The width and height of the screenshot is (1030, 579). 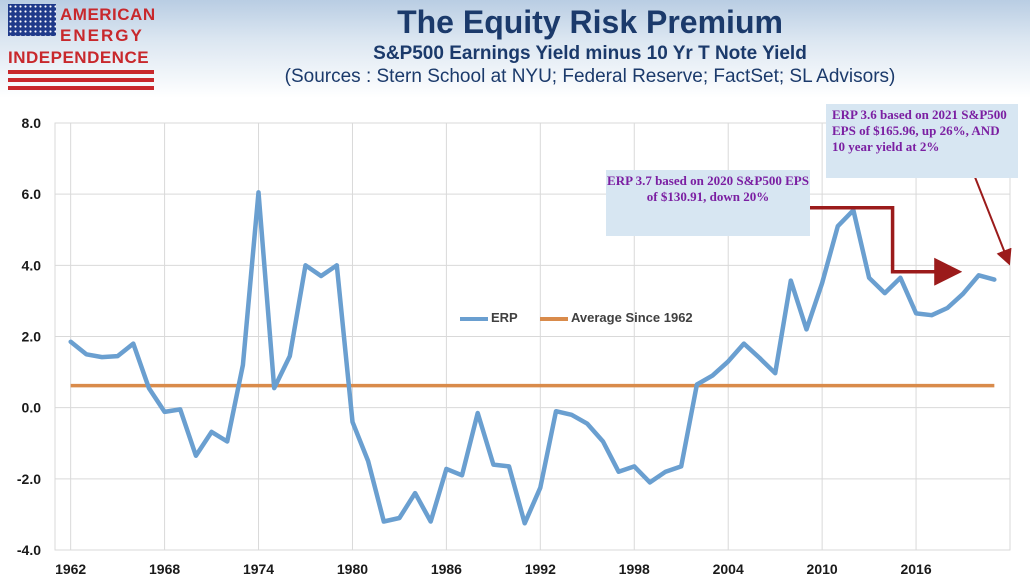 I want to click on x-tick-label: 1962, so click(x=70, y=569).